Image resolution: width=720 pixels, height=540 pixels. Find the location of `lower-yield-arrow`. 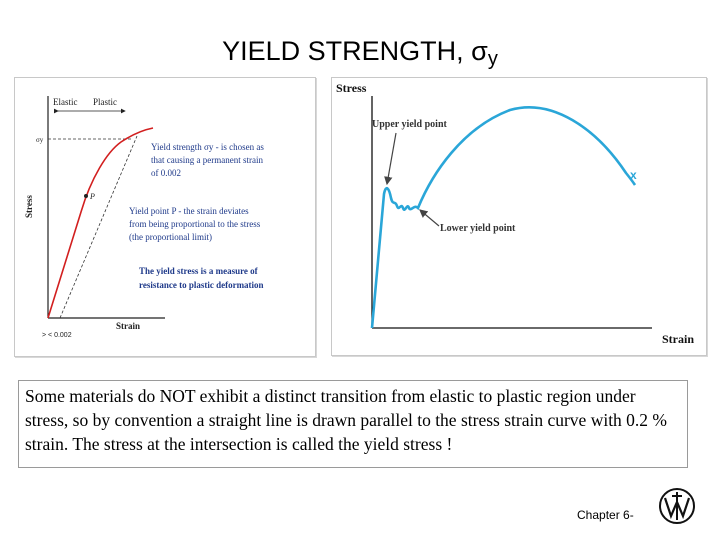

lower-yield-arrow is located at coordinates (429, 218).